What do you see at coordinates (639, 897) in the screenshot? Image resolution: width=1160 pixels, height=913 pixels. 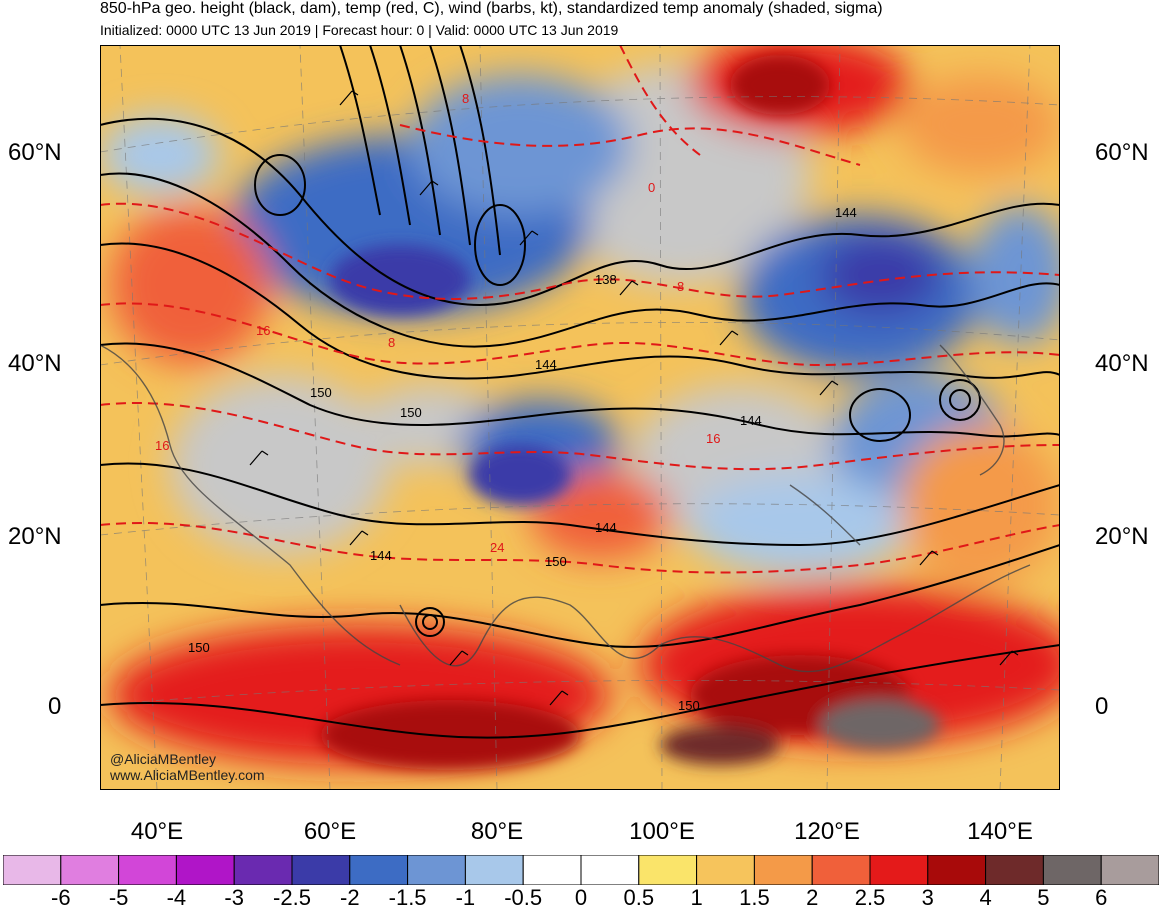 I see `colorbar-label: 0.5` at bounding box center [639, 897].